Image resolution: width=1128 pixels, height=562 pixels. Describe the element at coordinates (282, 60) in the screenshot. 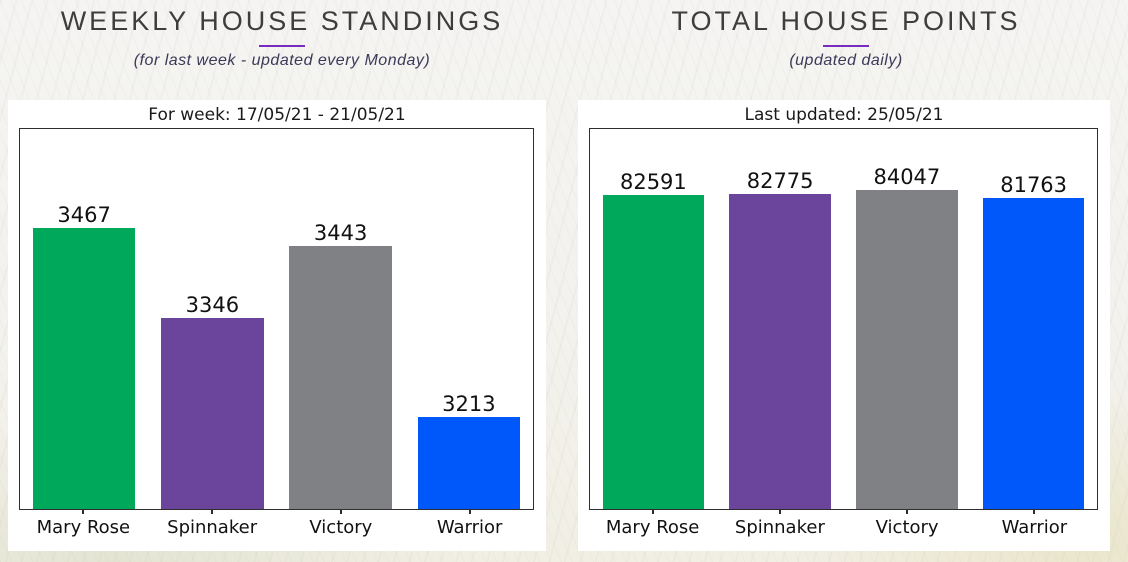

I see `weekly-standings-subtitle: (for last week - updated every Monday)` at that location.